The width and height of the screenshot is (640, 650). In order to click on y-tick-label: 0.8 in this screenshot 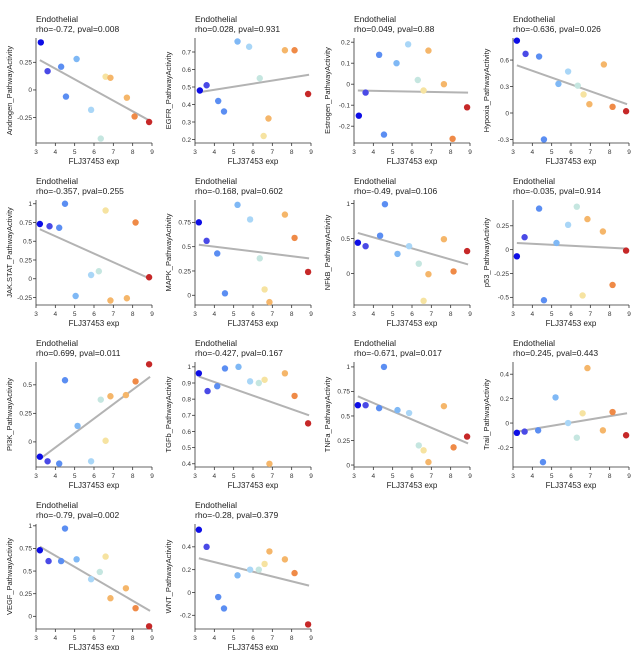, I will do `click(186, 399)`.